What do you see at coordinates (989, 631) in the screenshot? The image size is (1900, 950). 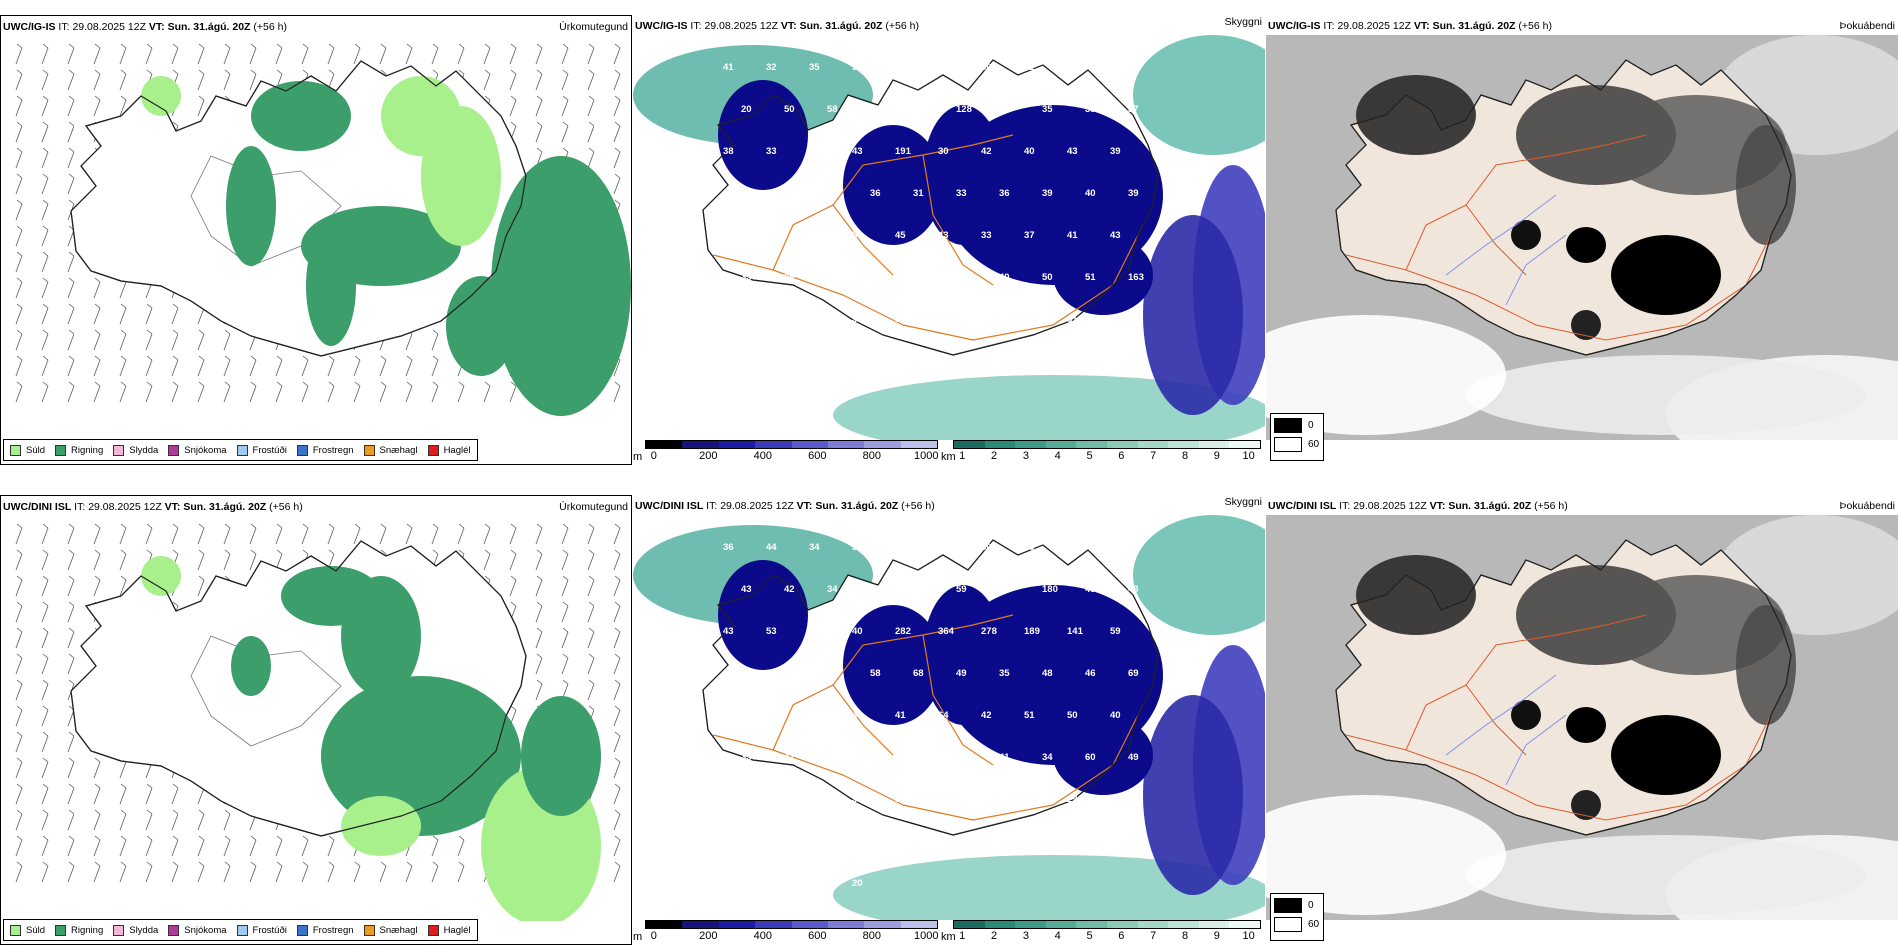 I see `visibility-value-label: 278` at bounding box center [989, 631].